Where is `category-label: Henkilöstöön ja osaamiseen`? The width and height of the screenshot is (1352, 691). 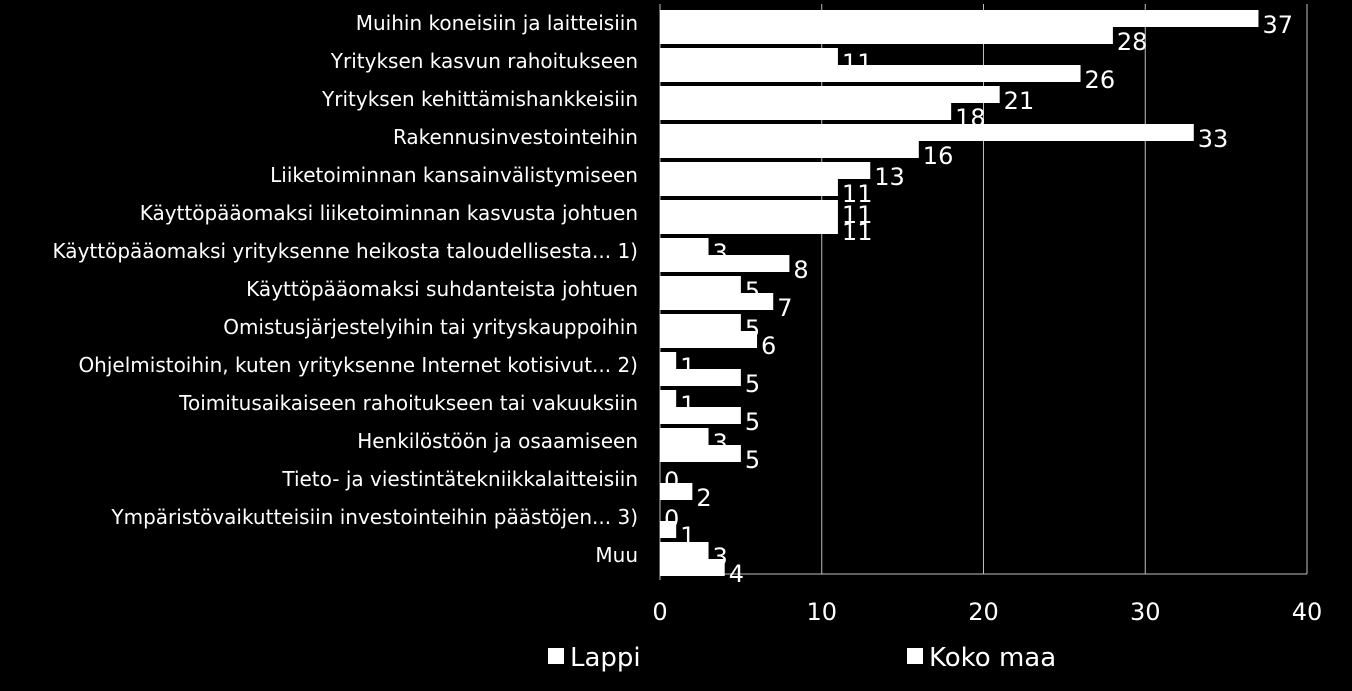 category-label: Henkilöstöön ja osaamiseen is located at coordinates (497, 441).